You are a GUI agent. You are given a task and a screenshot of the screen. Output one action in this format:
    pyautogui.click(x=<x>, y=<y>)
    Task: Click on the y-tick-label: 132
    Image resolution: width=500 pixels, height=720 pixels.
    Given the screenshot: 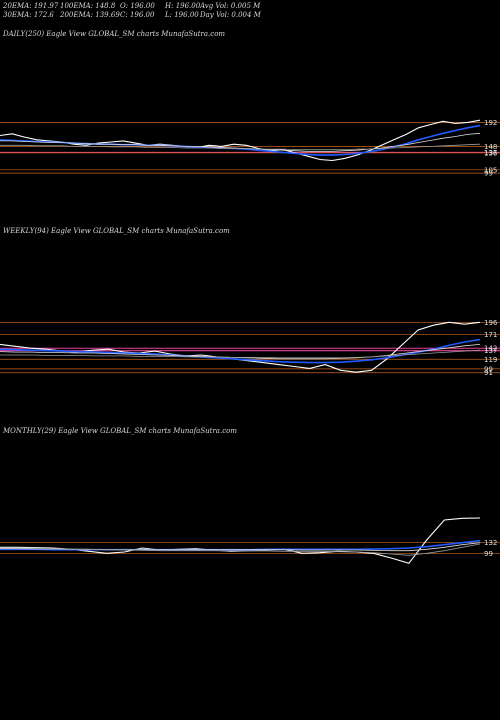 What is the action you would take?
    pyautogui.click(x=490, y=543)
    